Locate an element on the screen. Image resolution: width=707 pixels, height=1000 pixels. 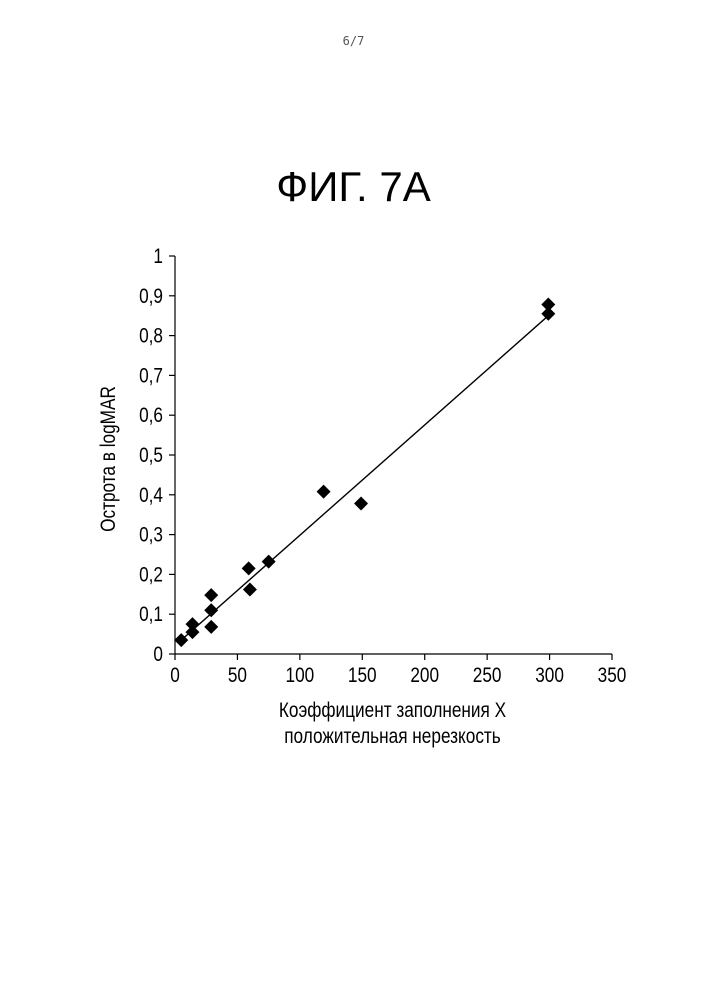
x-axis-ticks: 0 50 100 150 200 250 300 350 is located at coordinates (398, 670).